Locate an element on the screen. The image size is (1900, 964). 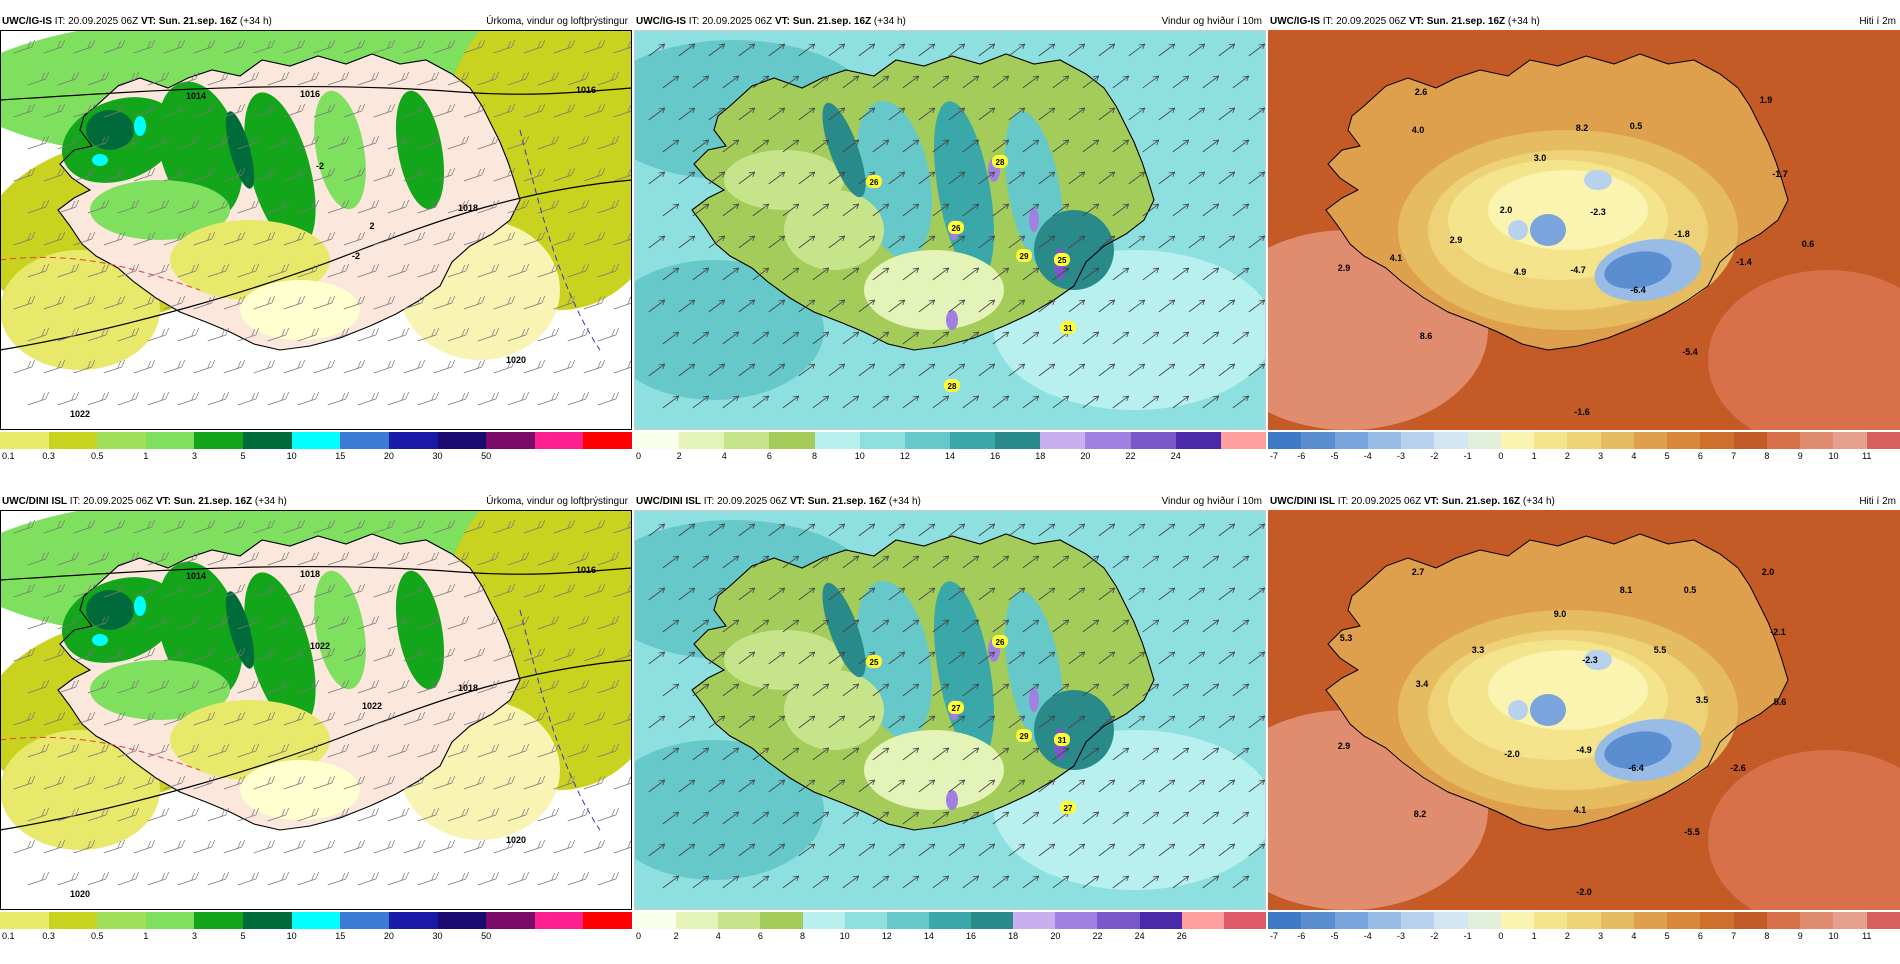
colorbar-tick-label: 24 is located at coordinates (1176, 456).